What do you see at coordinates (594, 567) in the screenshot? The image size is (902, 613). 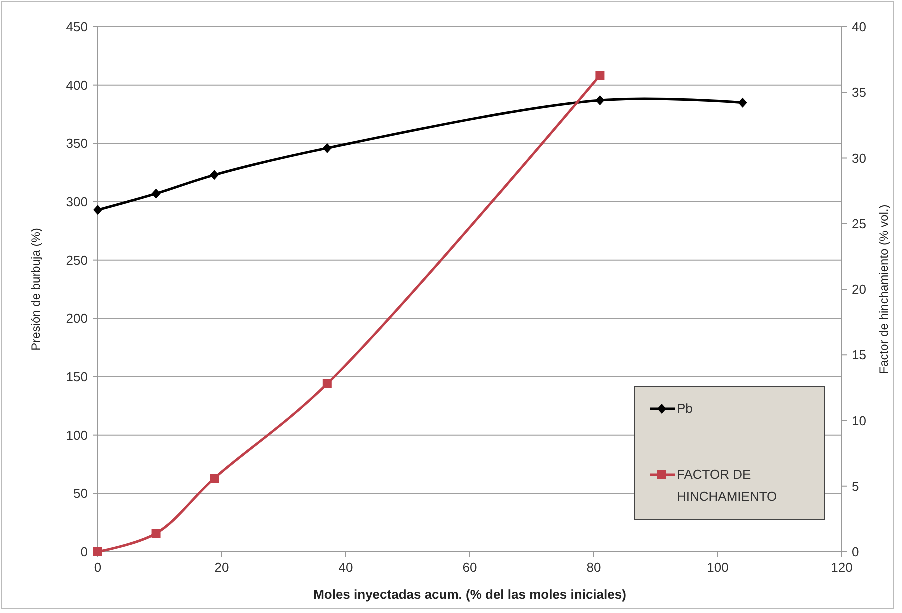 I see `x-tick-label: 80` at bounding box center [594, 567].